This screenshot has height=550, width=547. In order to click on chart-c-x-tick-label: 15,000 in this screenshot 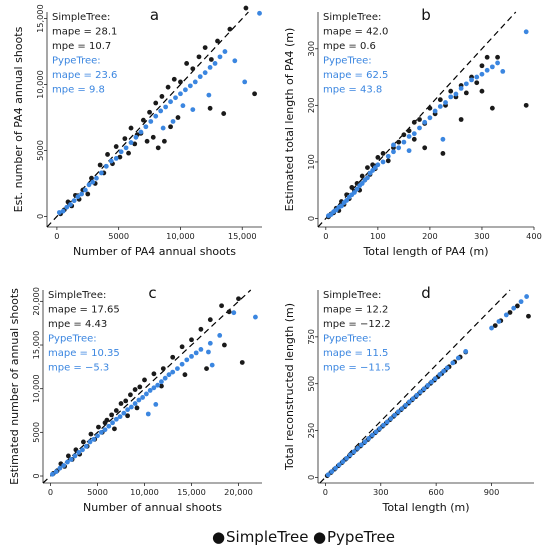, I will do `click(191, 492)`.